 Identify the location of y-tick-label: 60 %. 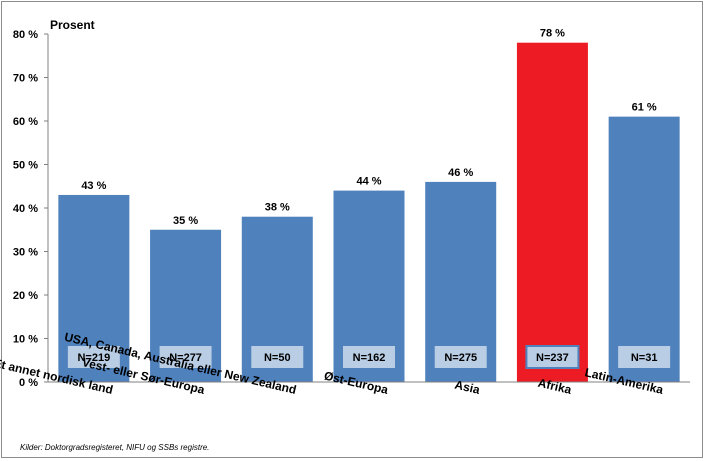
(25, 122).